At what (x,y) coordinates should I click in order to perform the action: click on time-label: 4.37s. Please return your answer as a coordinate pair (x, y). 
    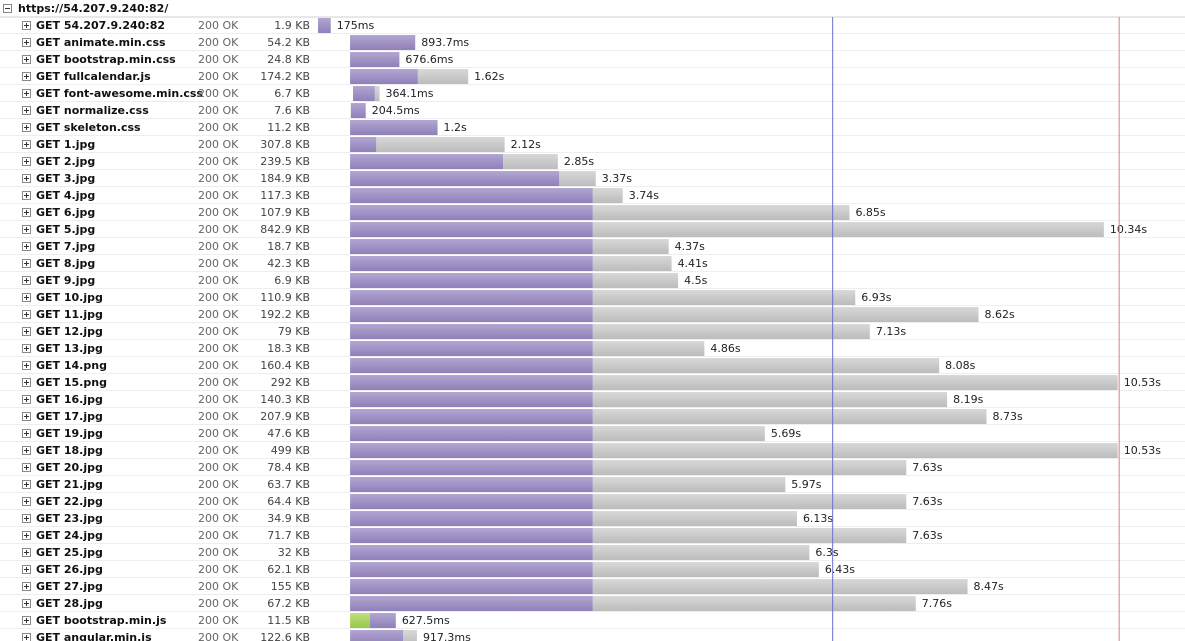
    Looking at the image, I should click on (690, 246).